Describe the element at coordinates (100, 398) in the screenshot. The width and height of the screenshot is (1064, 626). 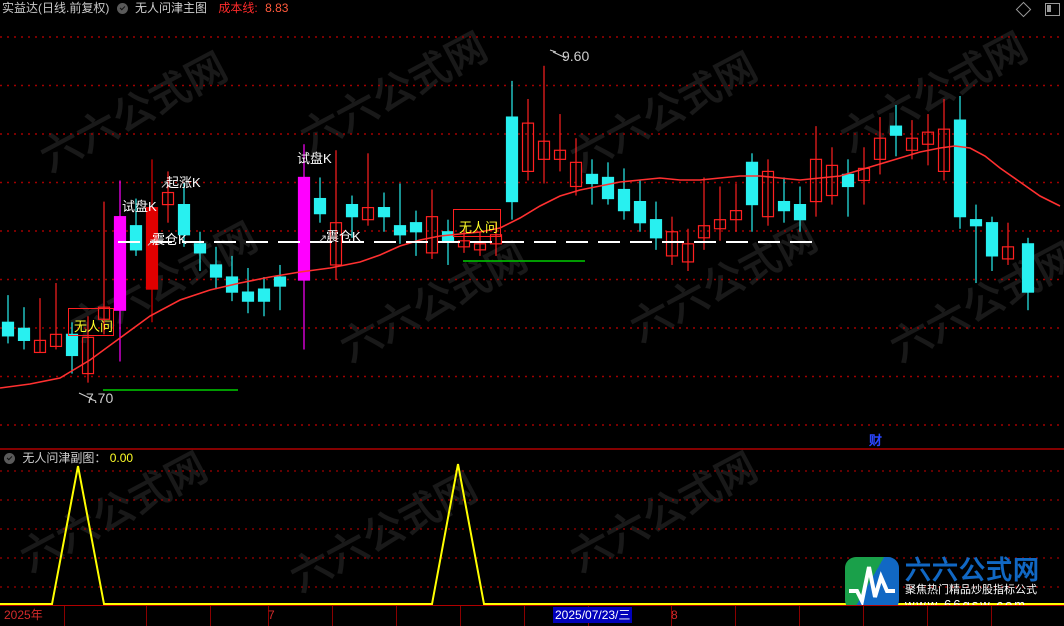
I see `low-price-label: 7.70` at that location.